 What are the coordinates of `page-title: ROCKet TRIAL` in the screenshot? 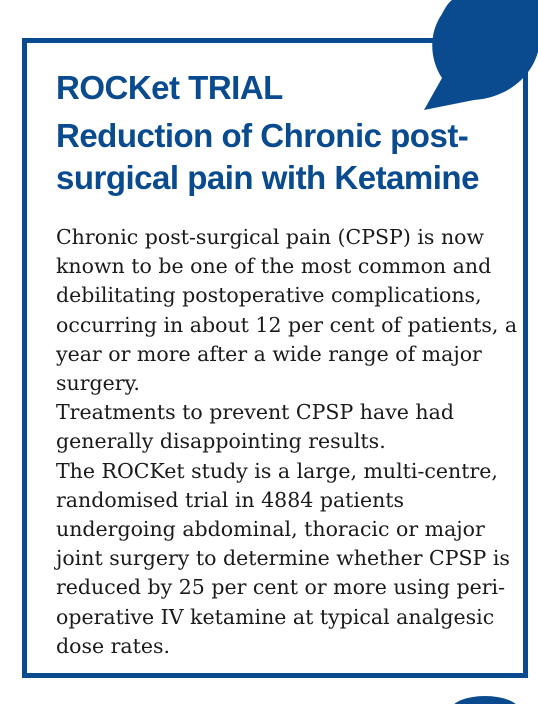 It's located at (169, 87).